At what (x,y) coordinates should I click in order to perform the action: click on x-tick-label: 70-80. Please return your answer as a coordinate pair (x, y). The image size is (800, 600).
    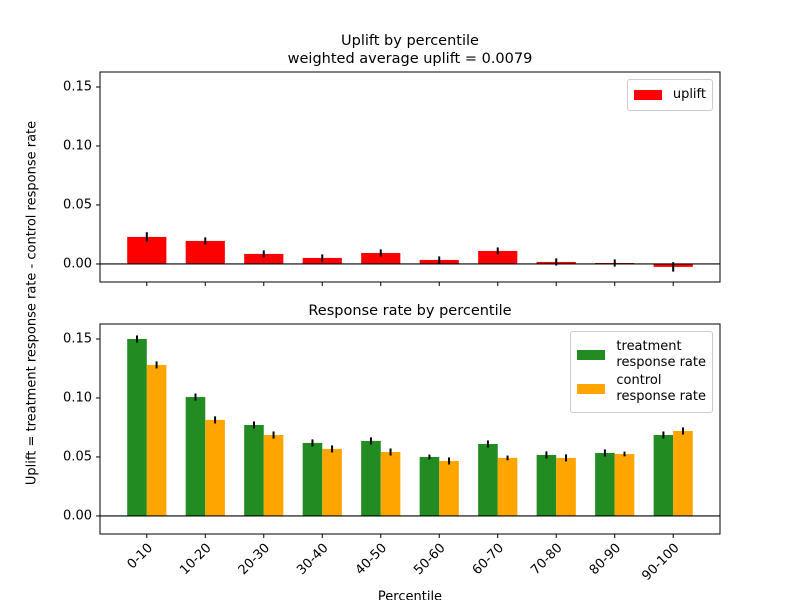
    Looking at the image, I should click on (546, 559).